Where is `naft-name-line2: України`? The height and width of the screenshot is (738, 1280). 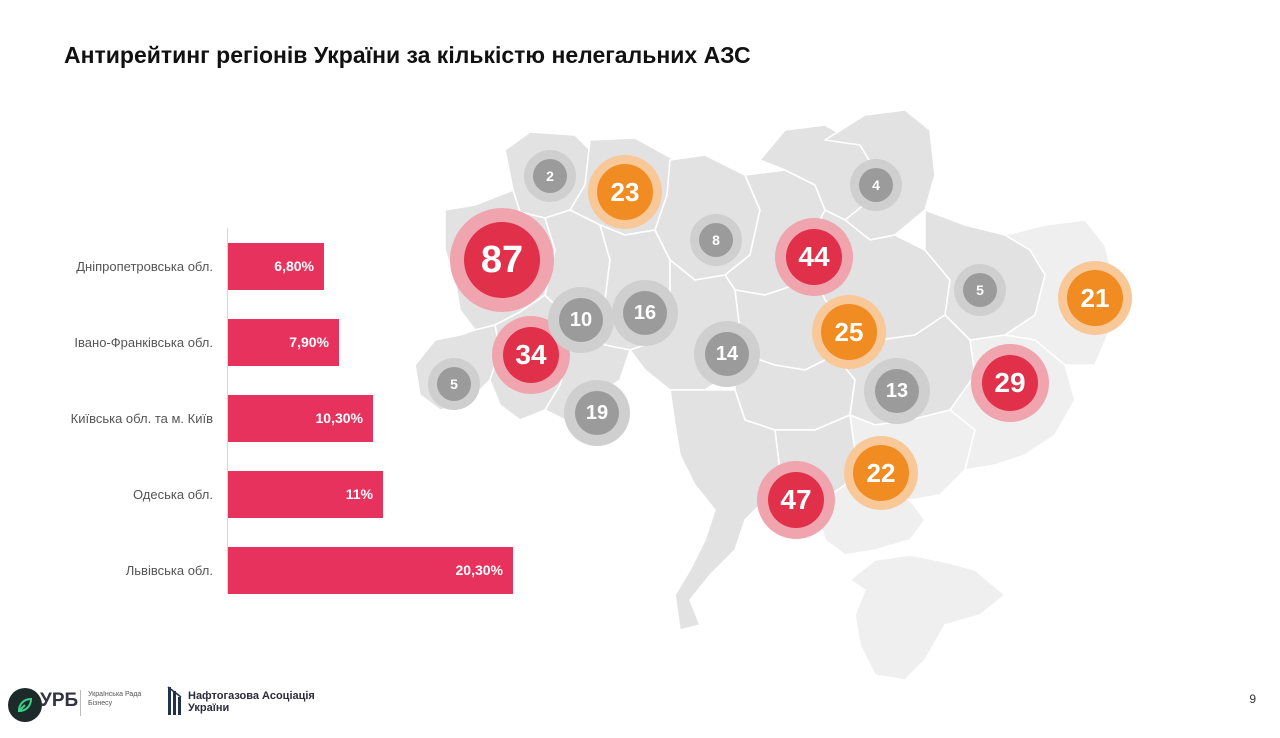 naft-name-line2: України is located at coordinates (209, 708).